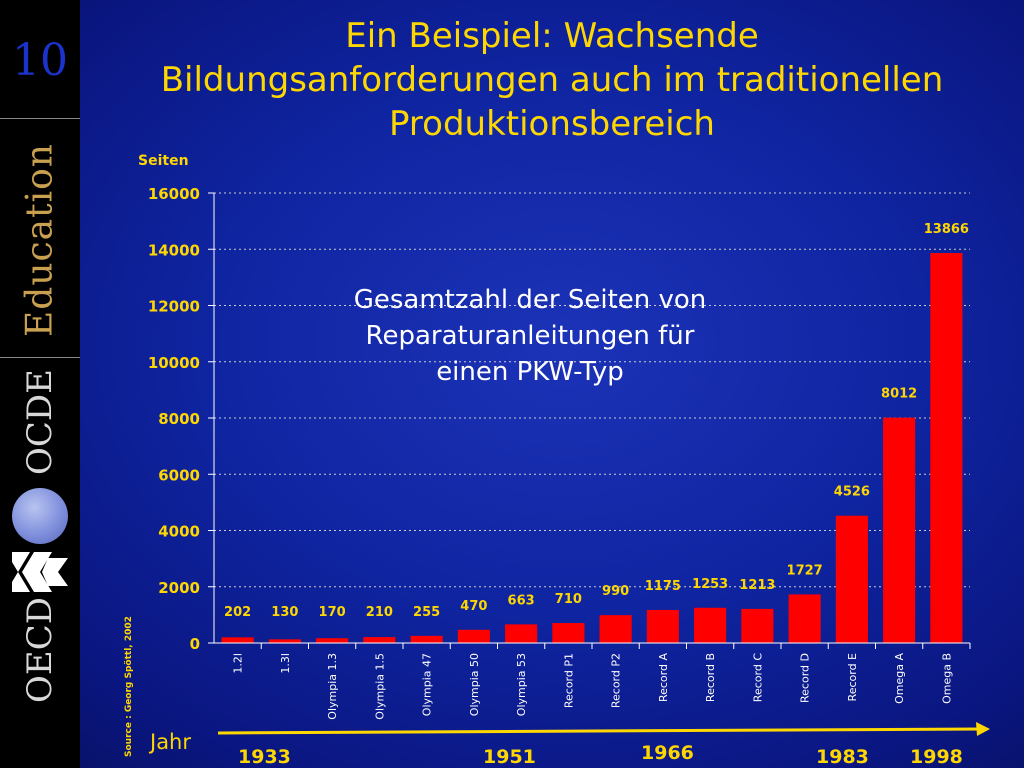 The height and width of the screenshot is (768, 1024). Describe the element at coordinates (40, 572) in the screenshot. I see `oecd-chevron-icon` at that location.